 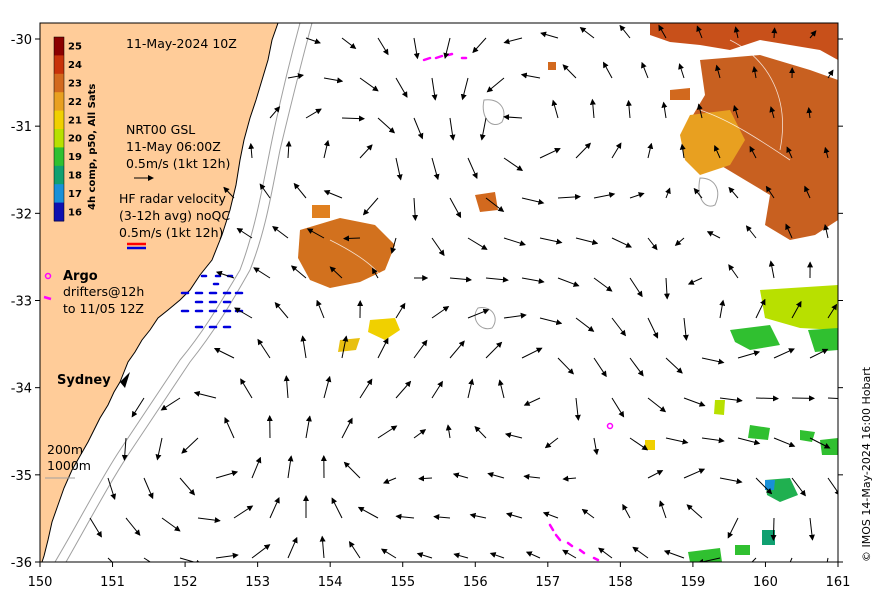 What do you see at coordinates (439, 576) in the screenshot?
I see `x-axis: 150 151 152 153 154 155 156 157 158 159 160 161` at bounding box center [439, 576].